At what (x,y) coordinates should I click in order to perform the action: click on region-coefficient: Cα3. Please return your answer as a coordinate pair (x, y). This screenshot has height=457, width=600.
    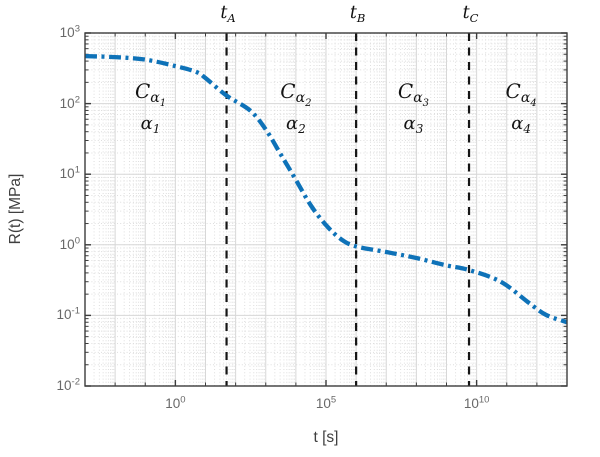
    Looking at the image, I should click on (413, 94).